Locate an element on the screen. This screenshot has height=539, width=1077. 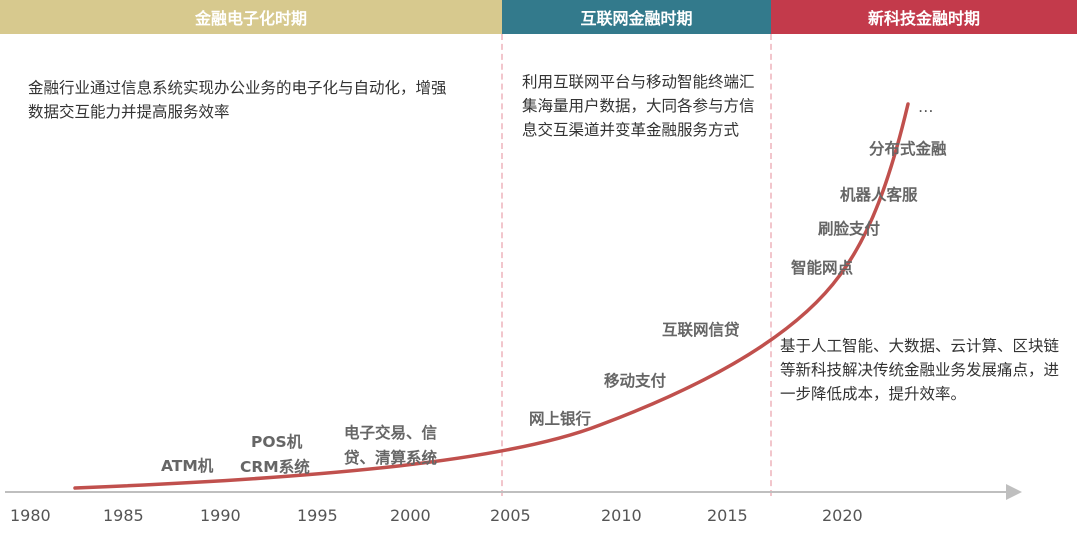
period-electronic-label: 金融电子化时期 is located at coordinates (250, 18).